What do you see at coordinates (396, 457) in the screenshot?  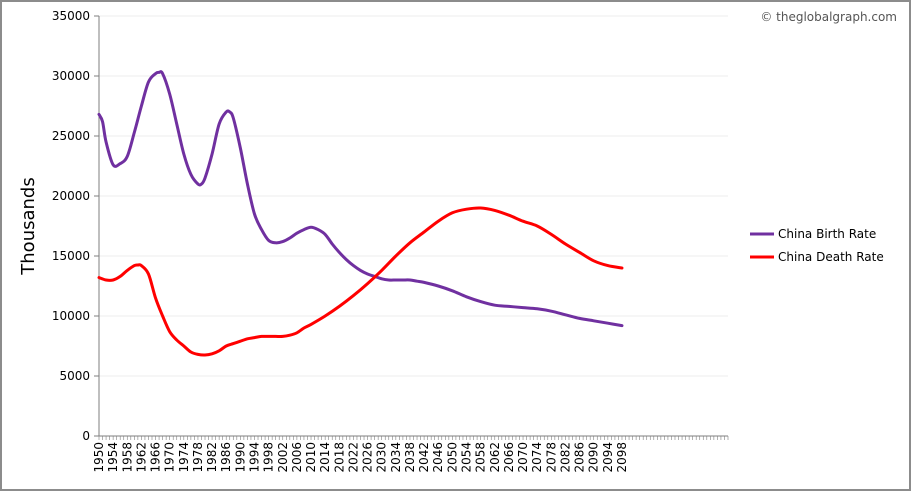 I see `x-tick-label-2034: 2034` at bounding box center [396, 457].